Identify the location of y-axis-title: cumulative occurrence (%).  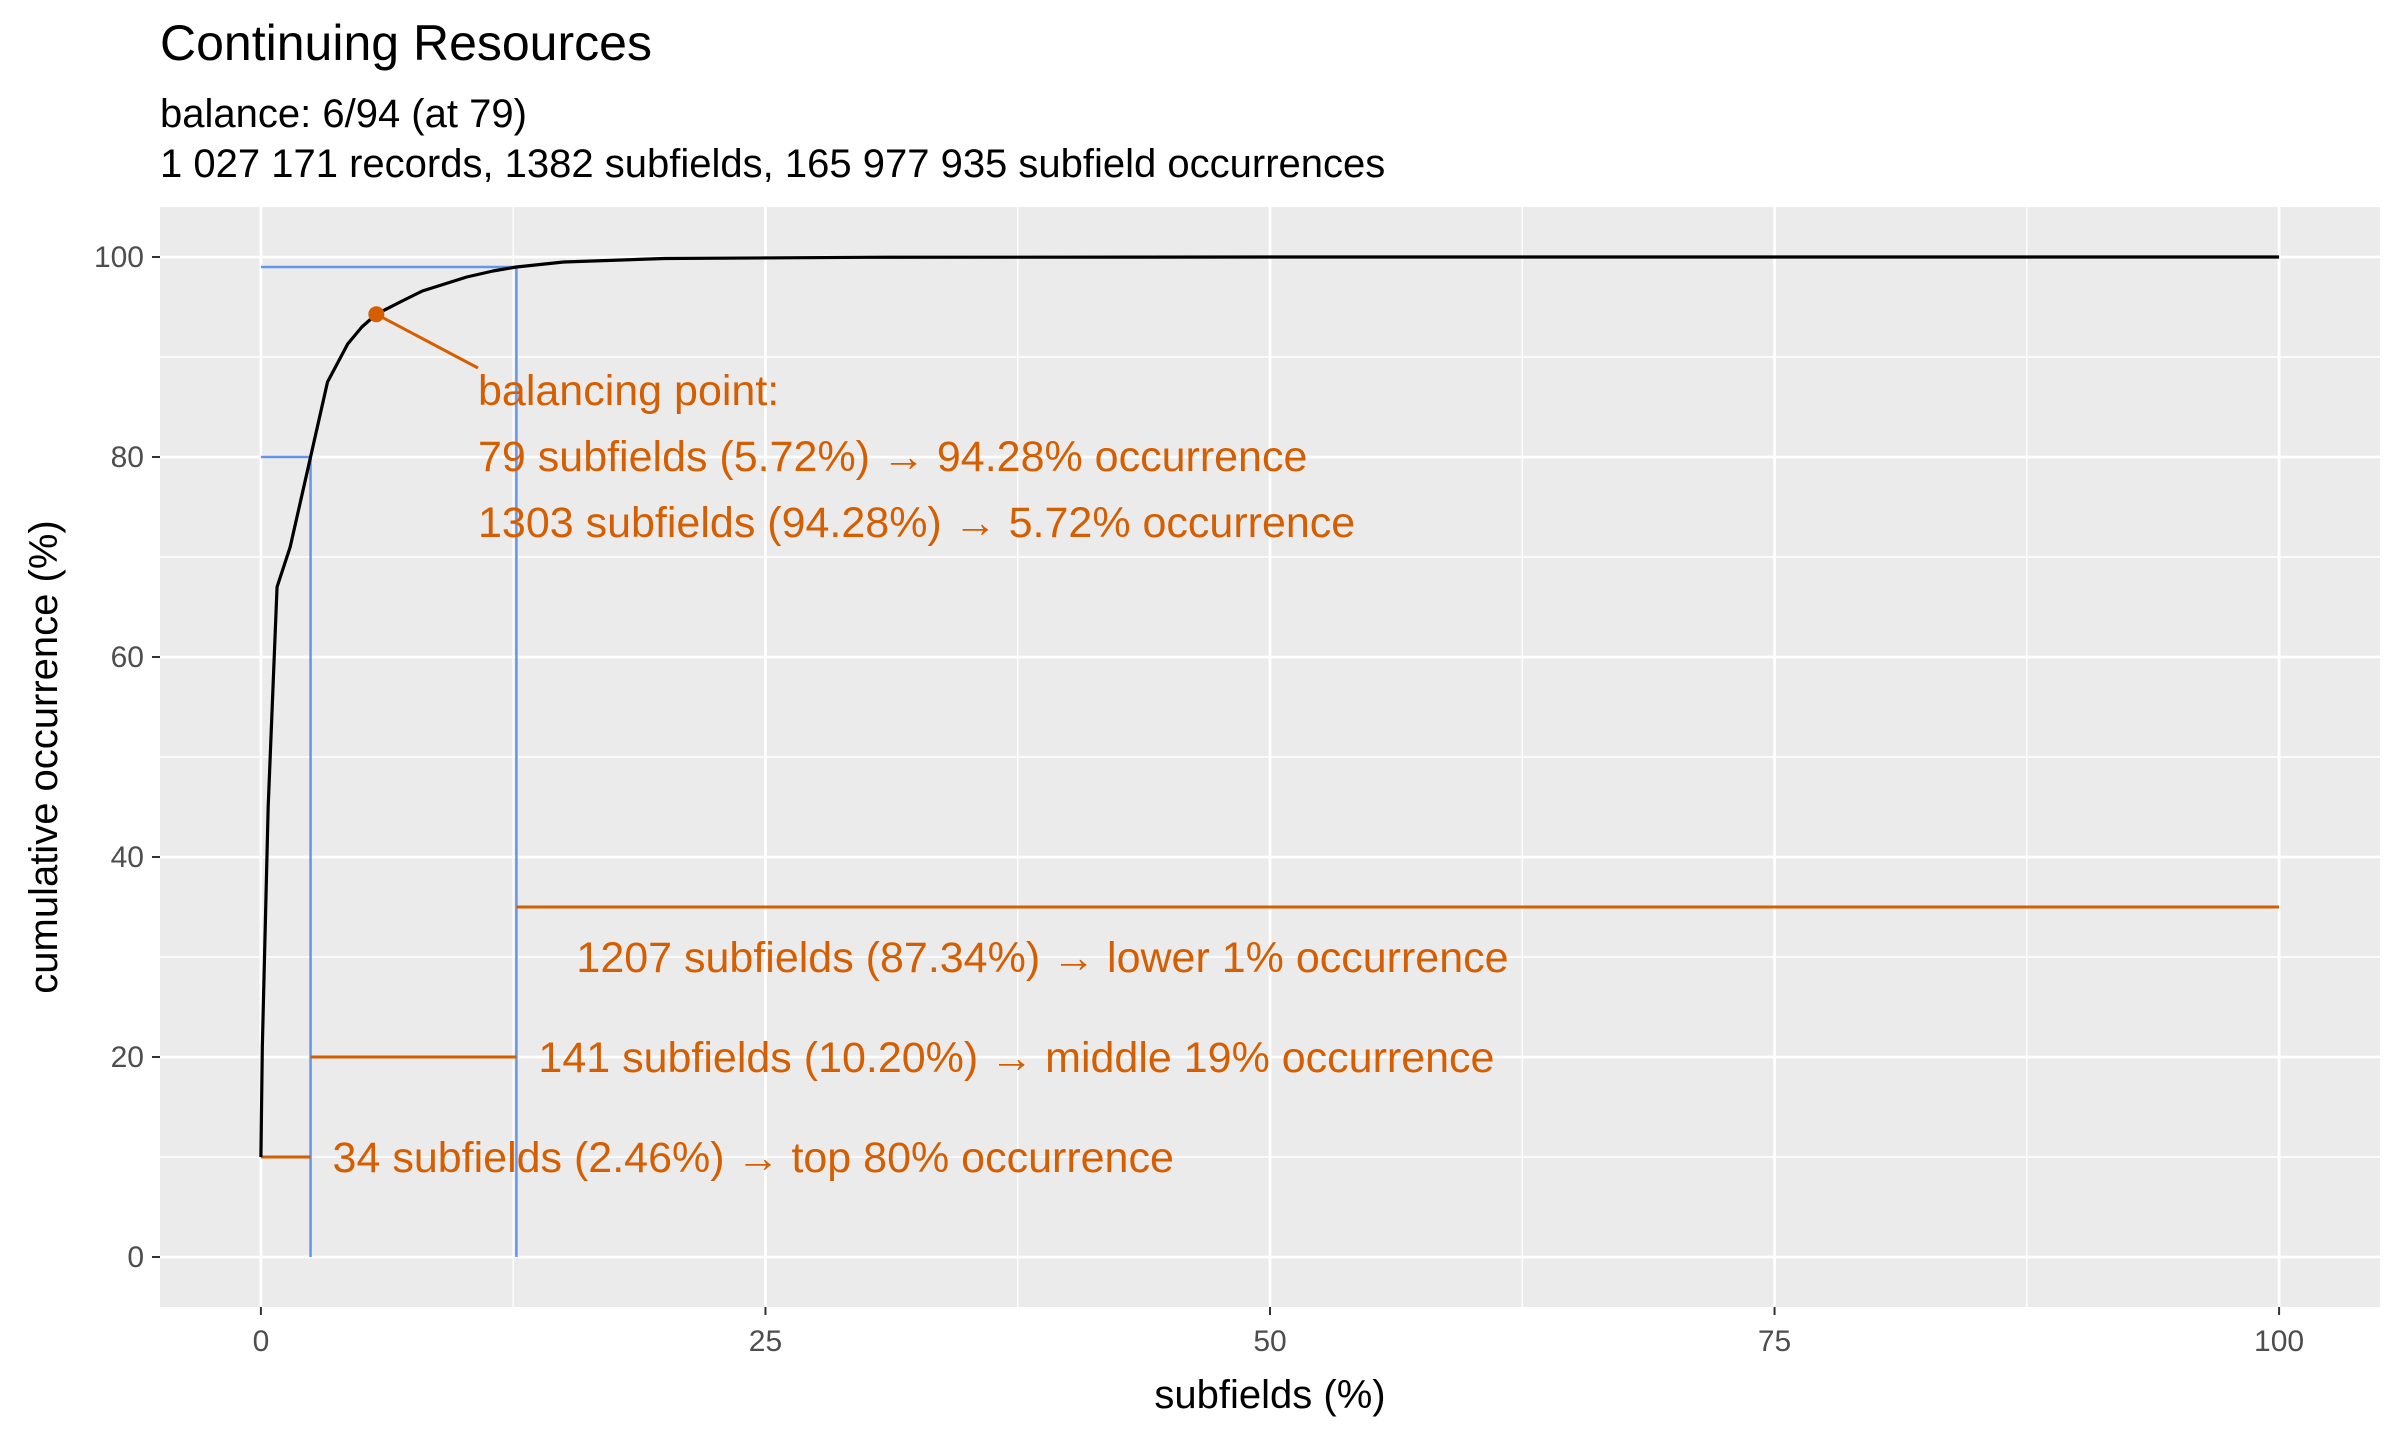
(44, 757).